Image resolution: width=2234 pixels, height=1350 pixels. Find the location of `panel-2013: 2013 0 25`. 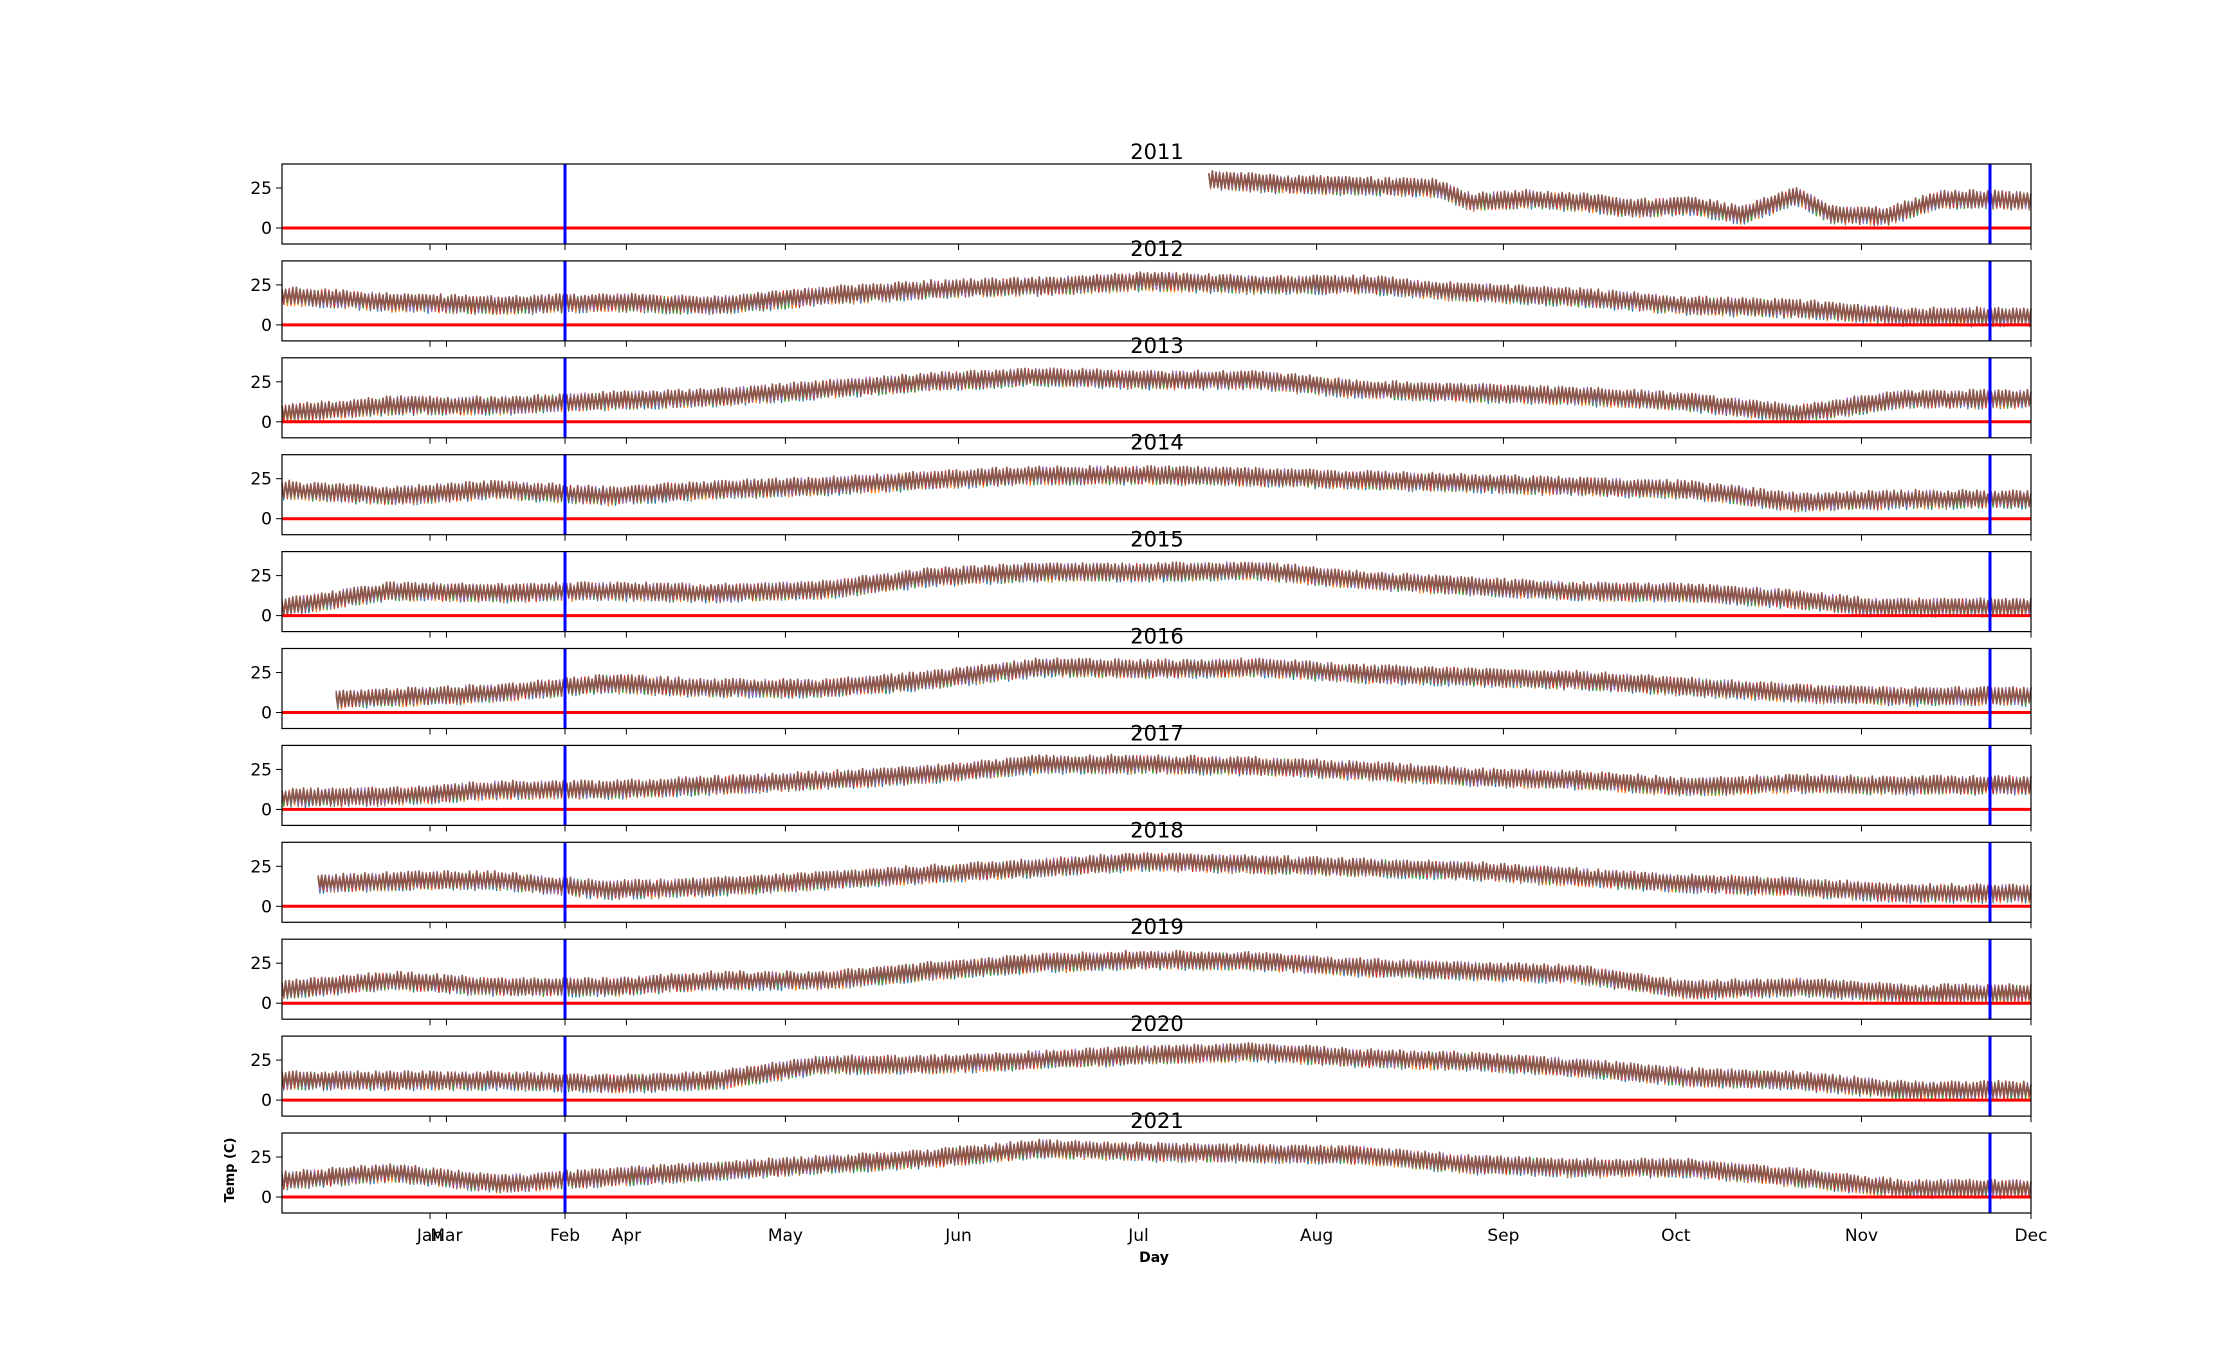

panel-2013: 2013 0 25 is located at coordinates (1141, 389).